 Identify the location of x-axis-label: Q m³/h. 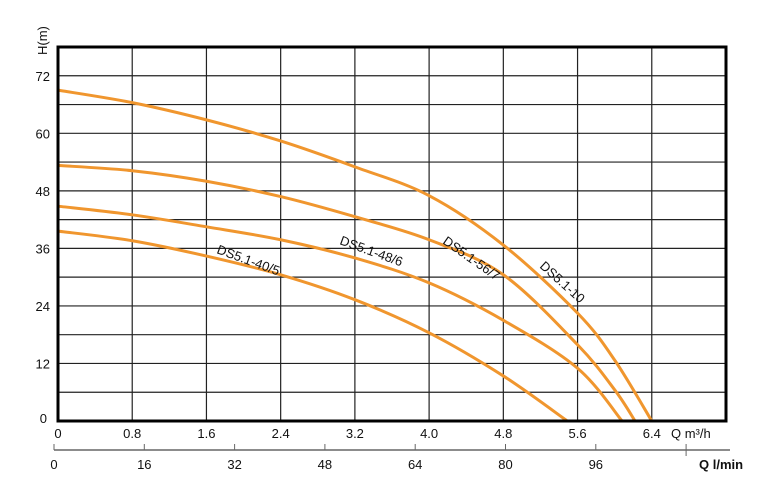
(691, 433).